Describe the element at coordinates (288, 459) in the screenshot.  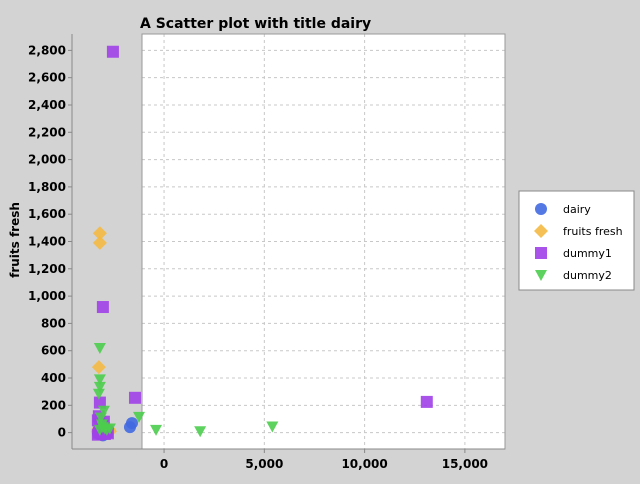
I see `x-axis: 0 5,000 10,000 15,000` at that location.